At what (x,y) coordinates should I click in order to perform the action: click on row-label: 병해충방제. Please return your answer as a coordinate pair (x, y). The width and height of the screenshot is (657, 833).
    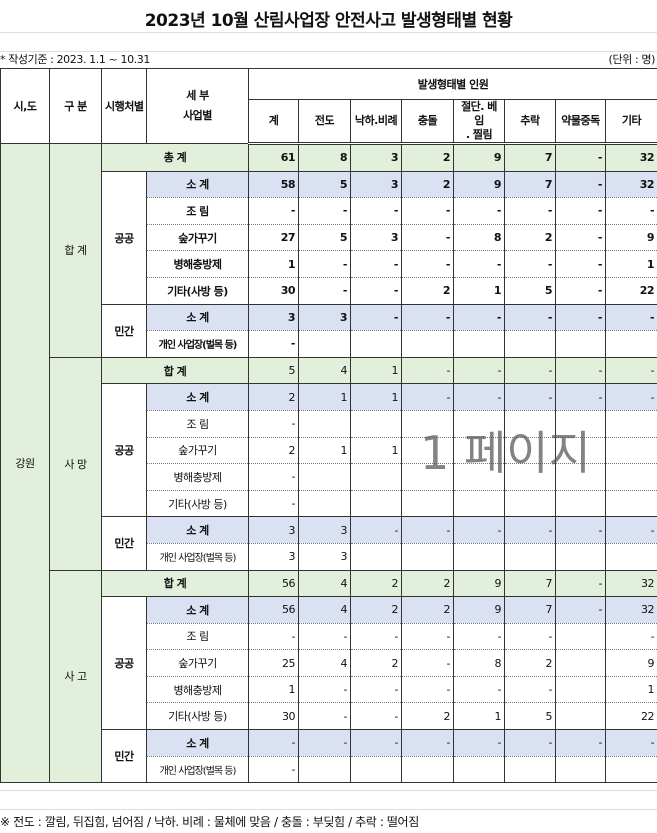
    Looking at the image, I should click on (197, 477).